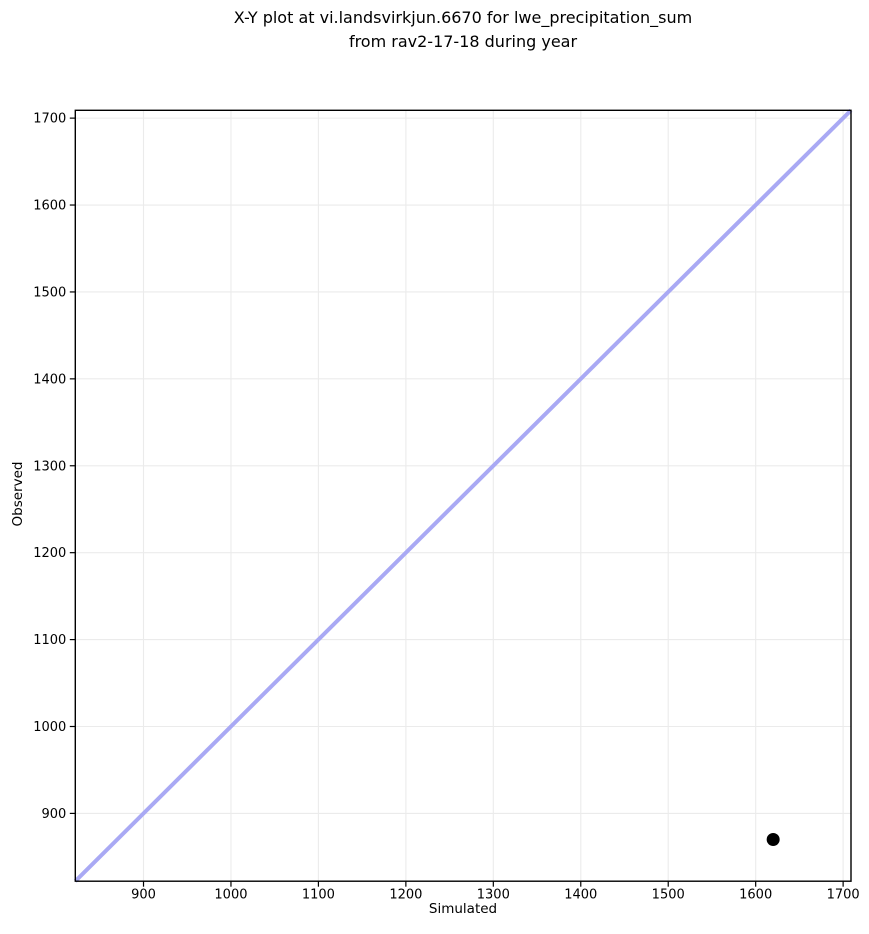 The image size is (869, 934). What do you see at coordinates (668, 895) in the screenshot?
I see `x-tick-label-1500: 1500` at bounding box center [668, 895].